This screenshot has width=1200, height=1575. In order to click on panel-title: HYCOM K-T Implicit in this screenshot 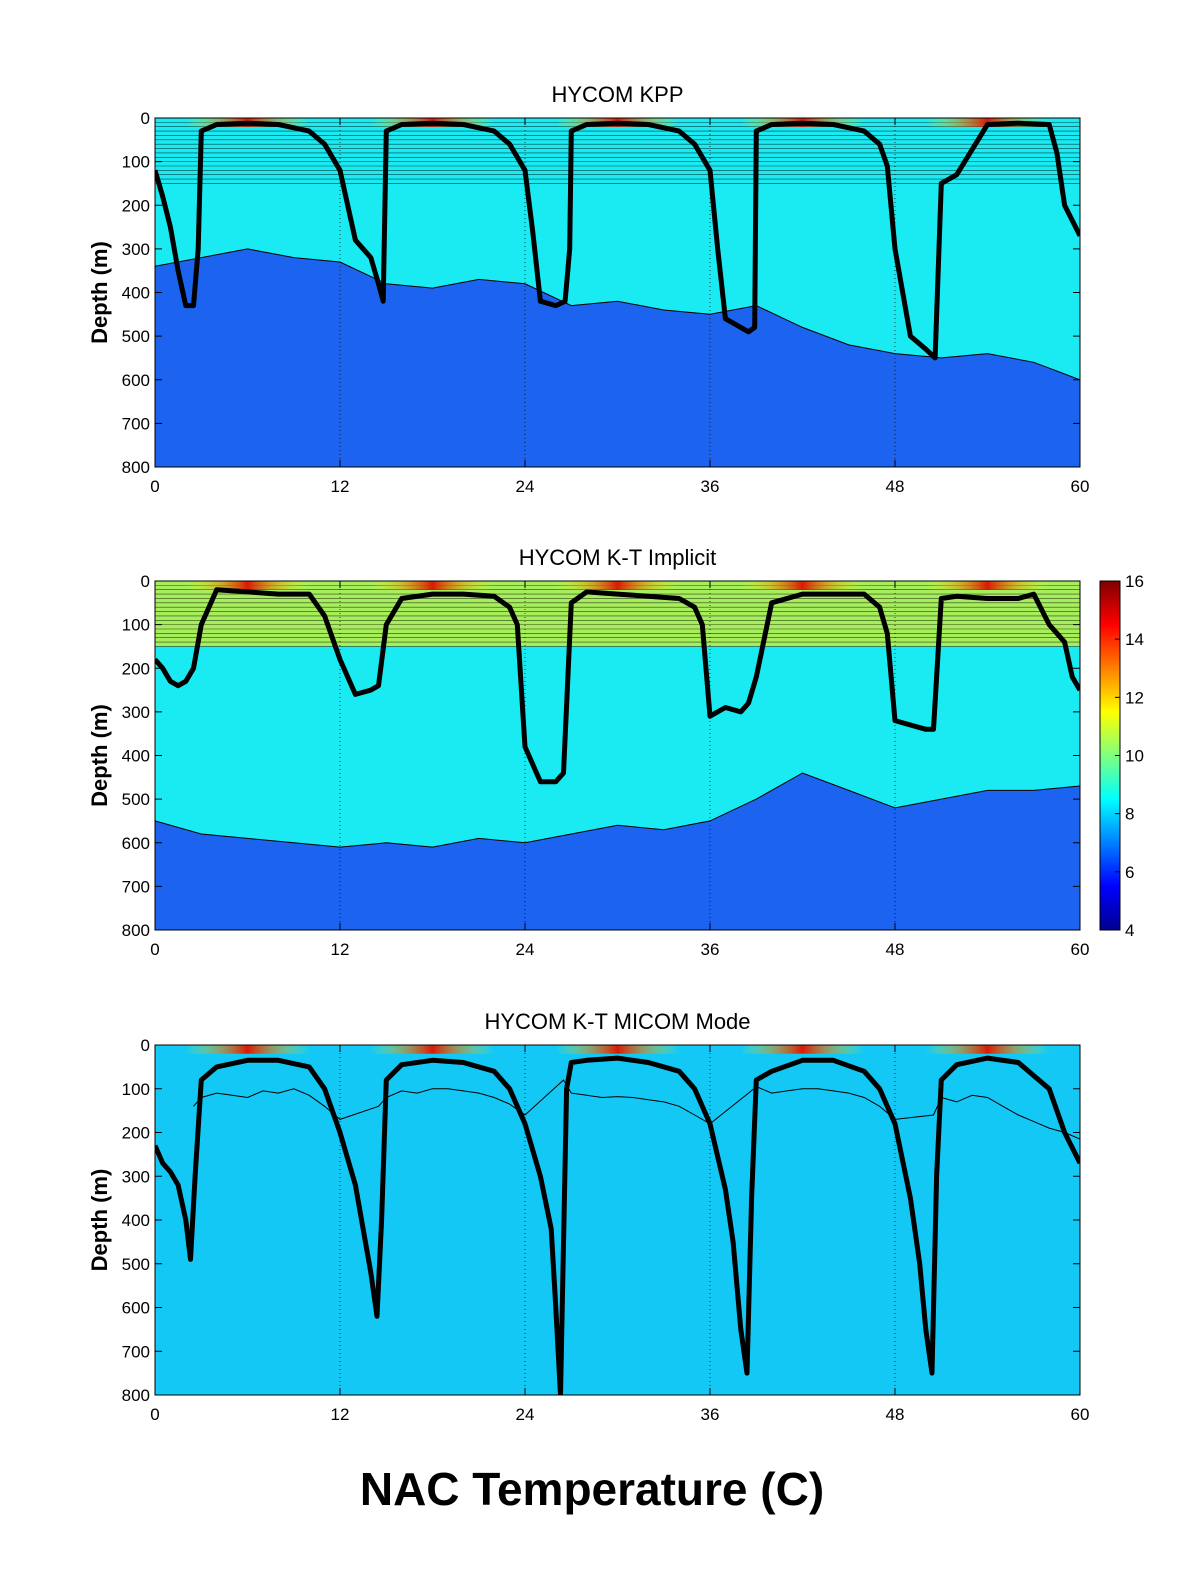, I will do `click(618, 557)`.